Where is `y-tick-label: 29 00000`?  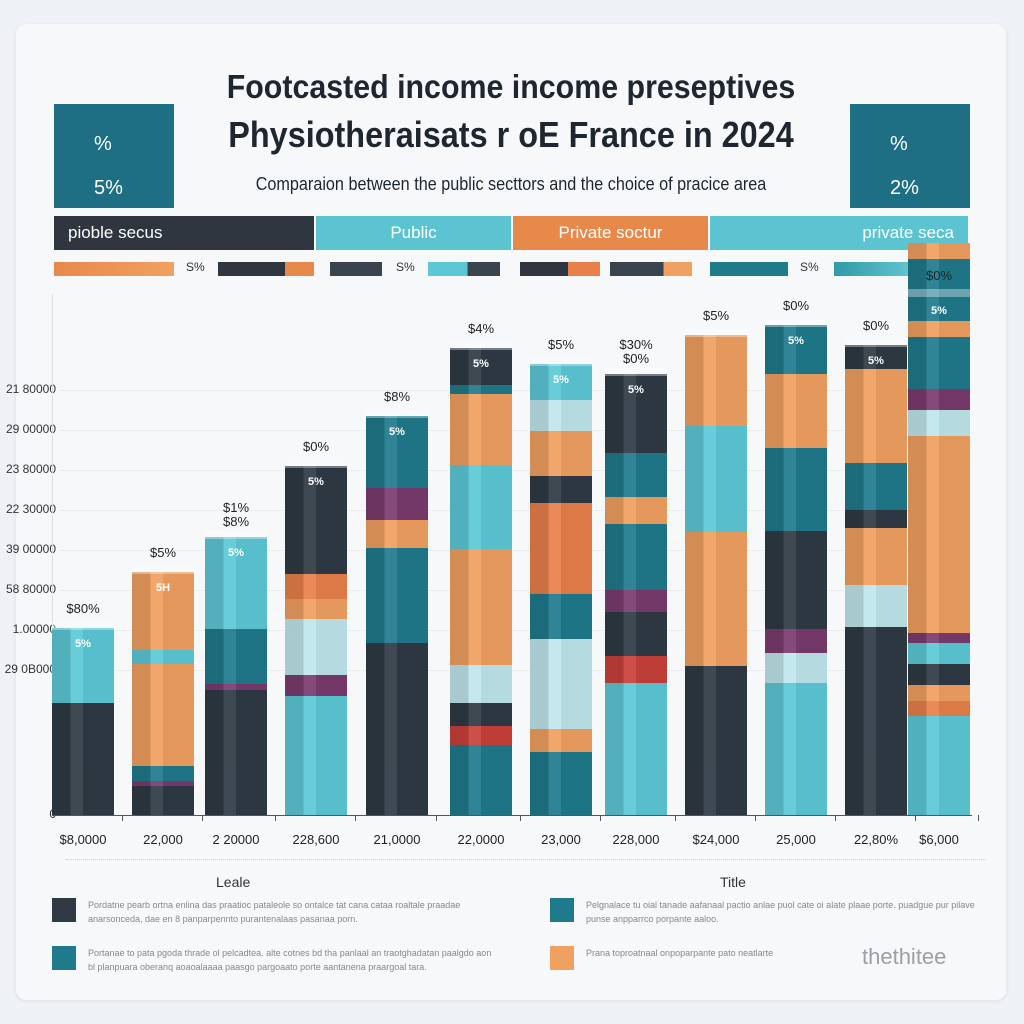 y-tick-label: 29 00000 is located at coordinates (30, 429).